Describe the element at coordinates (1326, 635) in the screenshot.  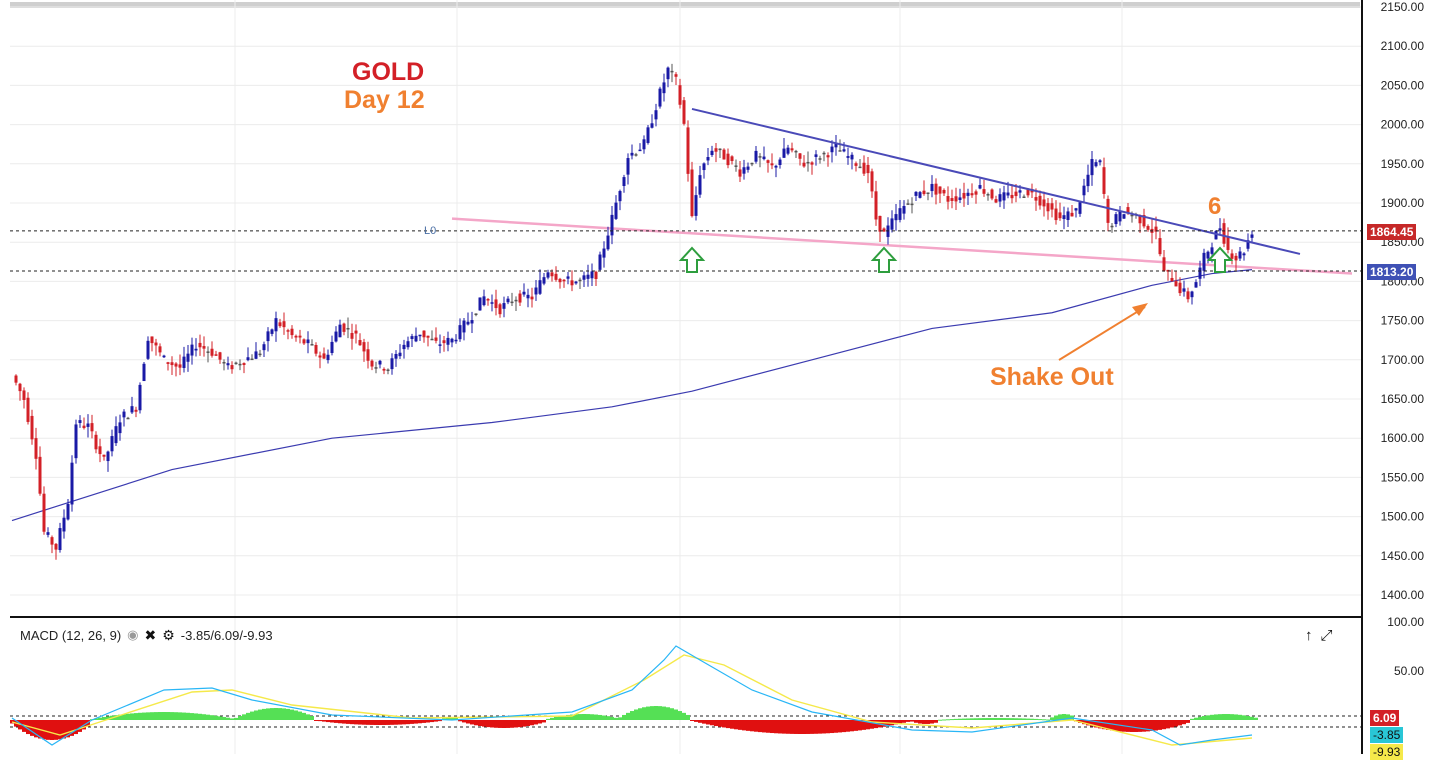
I see `expand-icon: ⤢` at that location.